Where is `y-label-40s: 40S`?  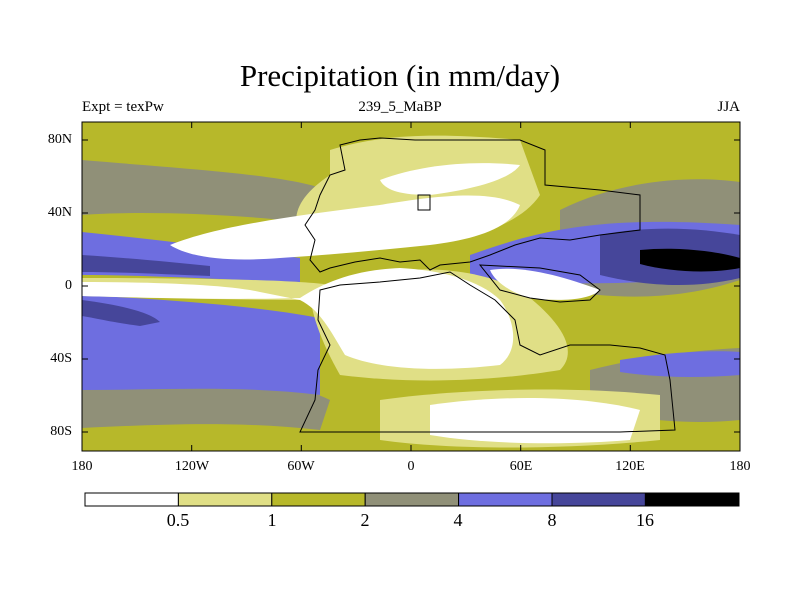 y-label-40s: 40S is located at coordinates (61, 358).